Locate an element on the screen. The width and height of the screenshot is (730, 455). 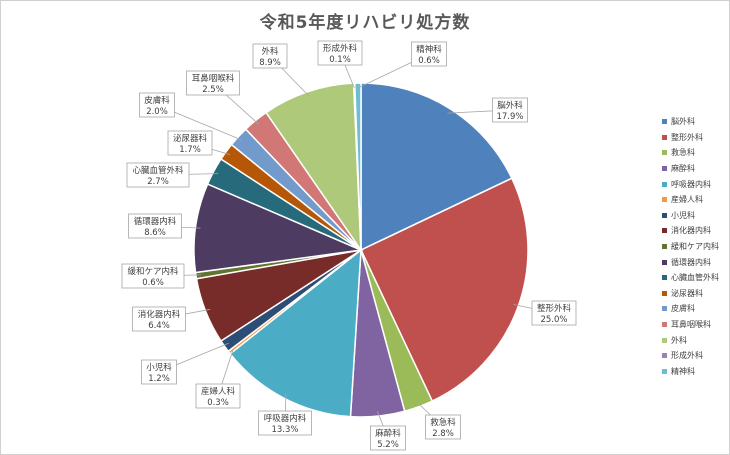
legend-item: 麻酔科 is located at coordinates (695, 169).